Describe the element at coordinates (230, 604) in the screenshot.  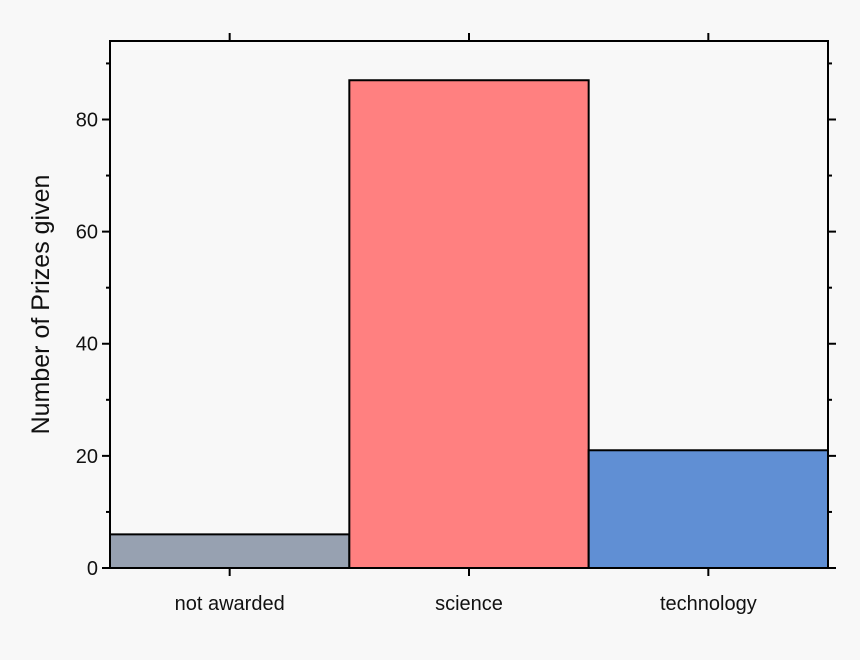
I see `x-tick-label: not awarded` at that location.